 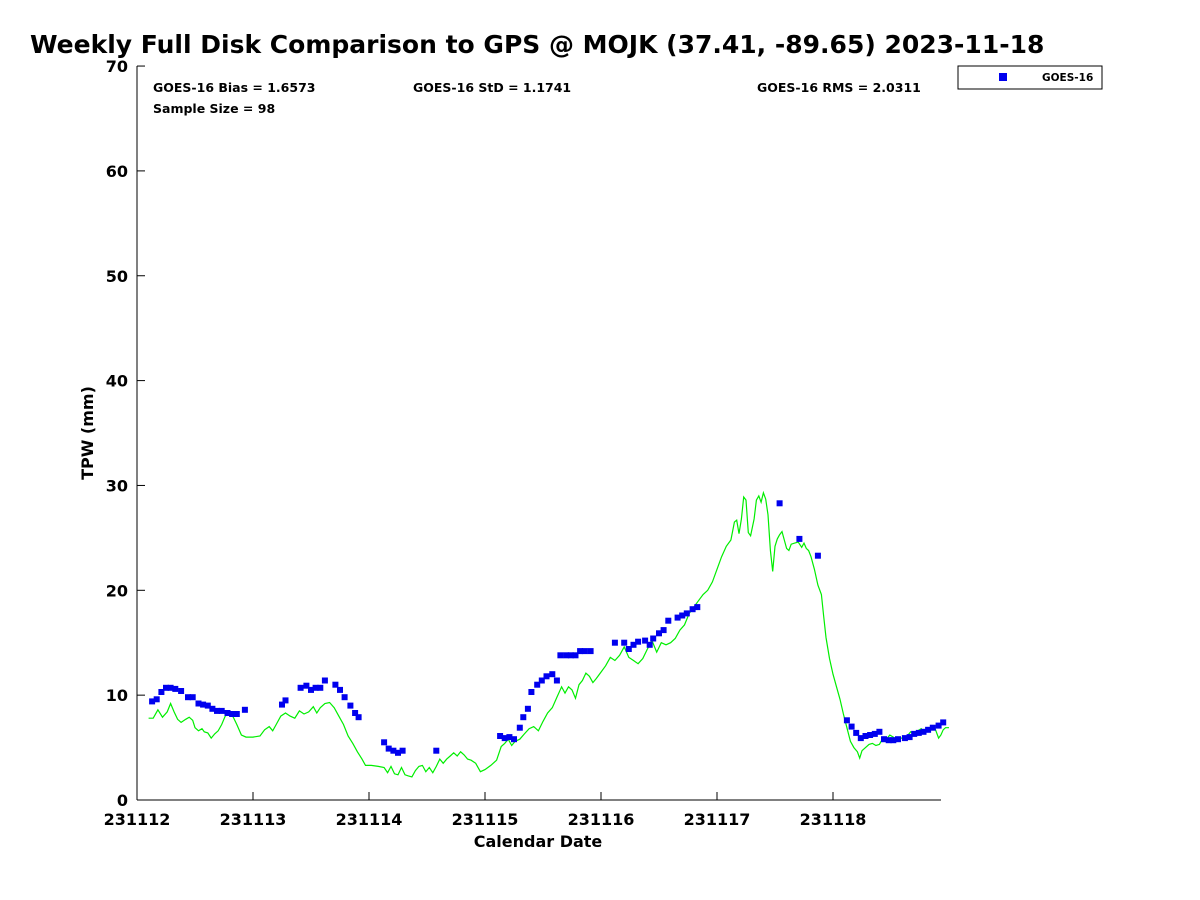 What do you see at coordinates (117, 171) in the screenshot?
I see `y-tick-label: 60` at bounding box center [117, 171].